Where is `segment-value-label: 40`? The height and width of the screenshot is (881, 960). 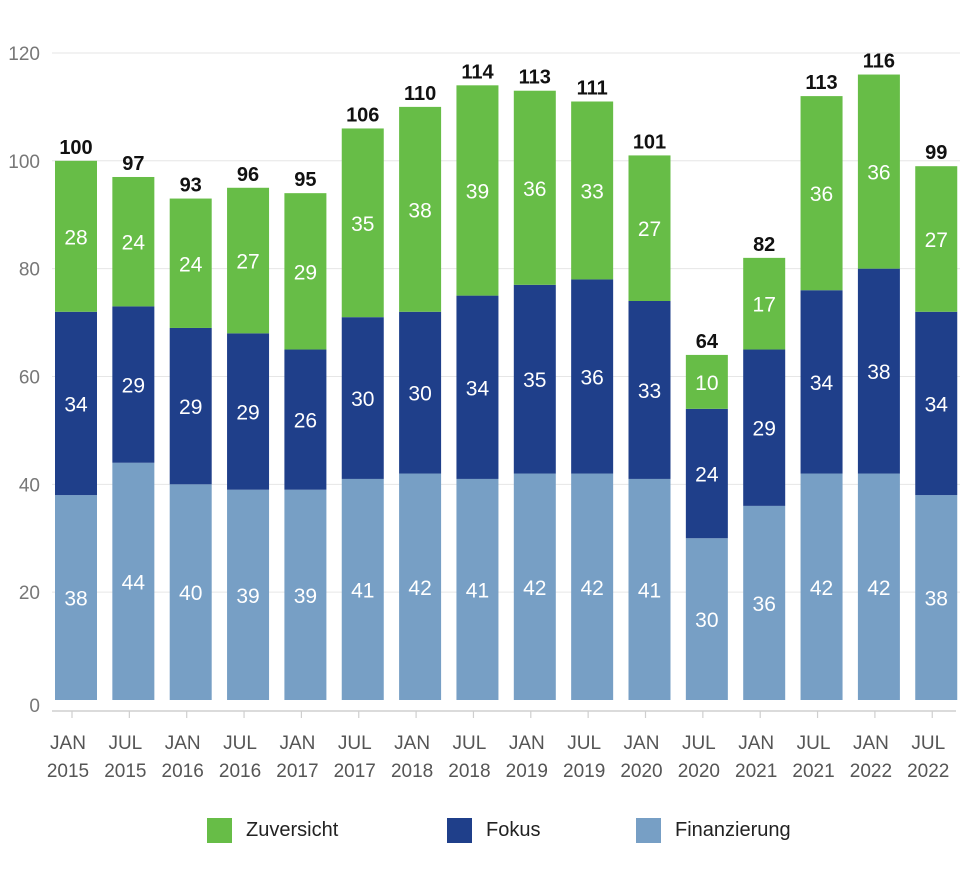 segment-value-label: 40 is located at coordinates (190, 593).